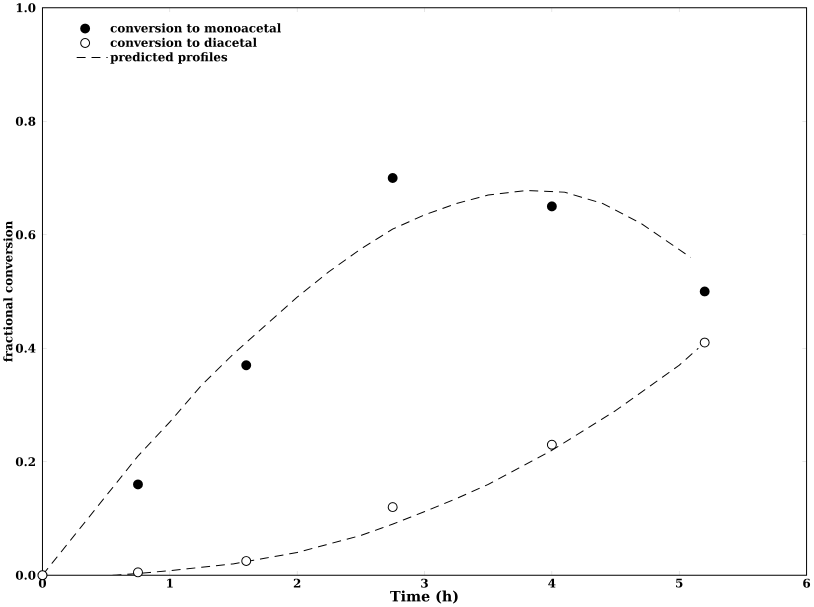 This screenshot has height=607, width=814. What do you see at coordinates (7, 291) in the screenshot?
I see `y-axis-title: fractional conversion` at bounding box center [7, 291].